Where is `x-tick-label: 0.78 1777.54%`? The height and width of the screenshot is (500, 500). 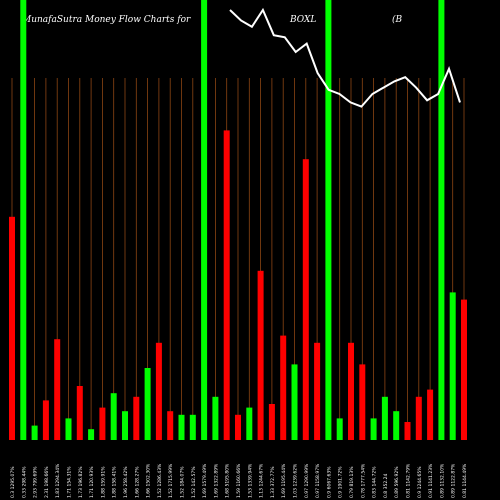 x-tick-label: 0.78 1777.54% is located at coordinates (363, 480).